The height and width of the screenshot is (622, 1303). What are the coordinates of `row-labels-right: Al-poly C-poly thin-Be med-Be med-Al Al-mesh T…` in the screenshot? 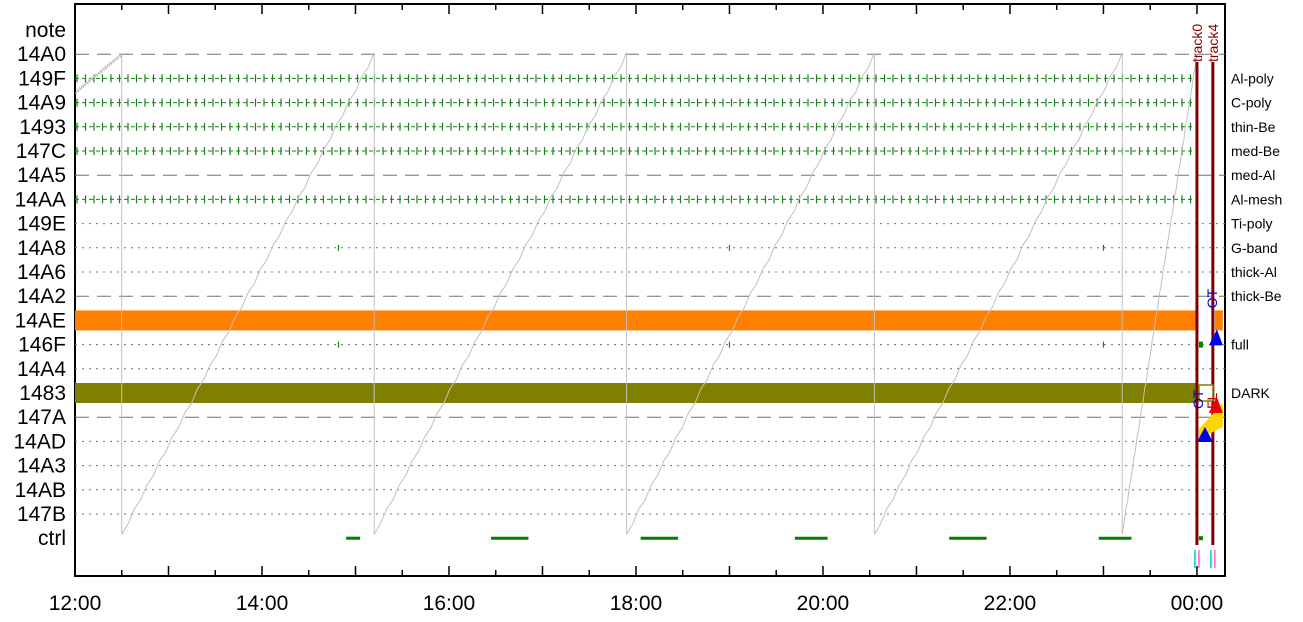 It's located at (1256, 235).